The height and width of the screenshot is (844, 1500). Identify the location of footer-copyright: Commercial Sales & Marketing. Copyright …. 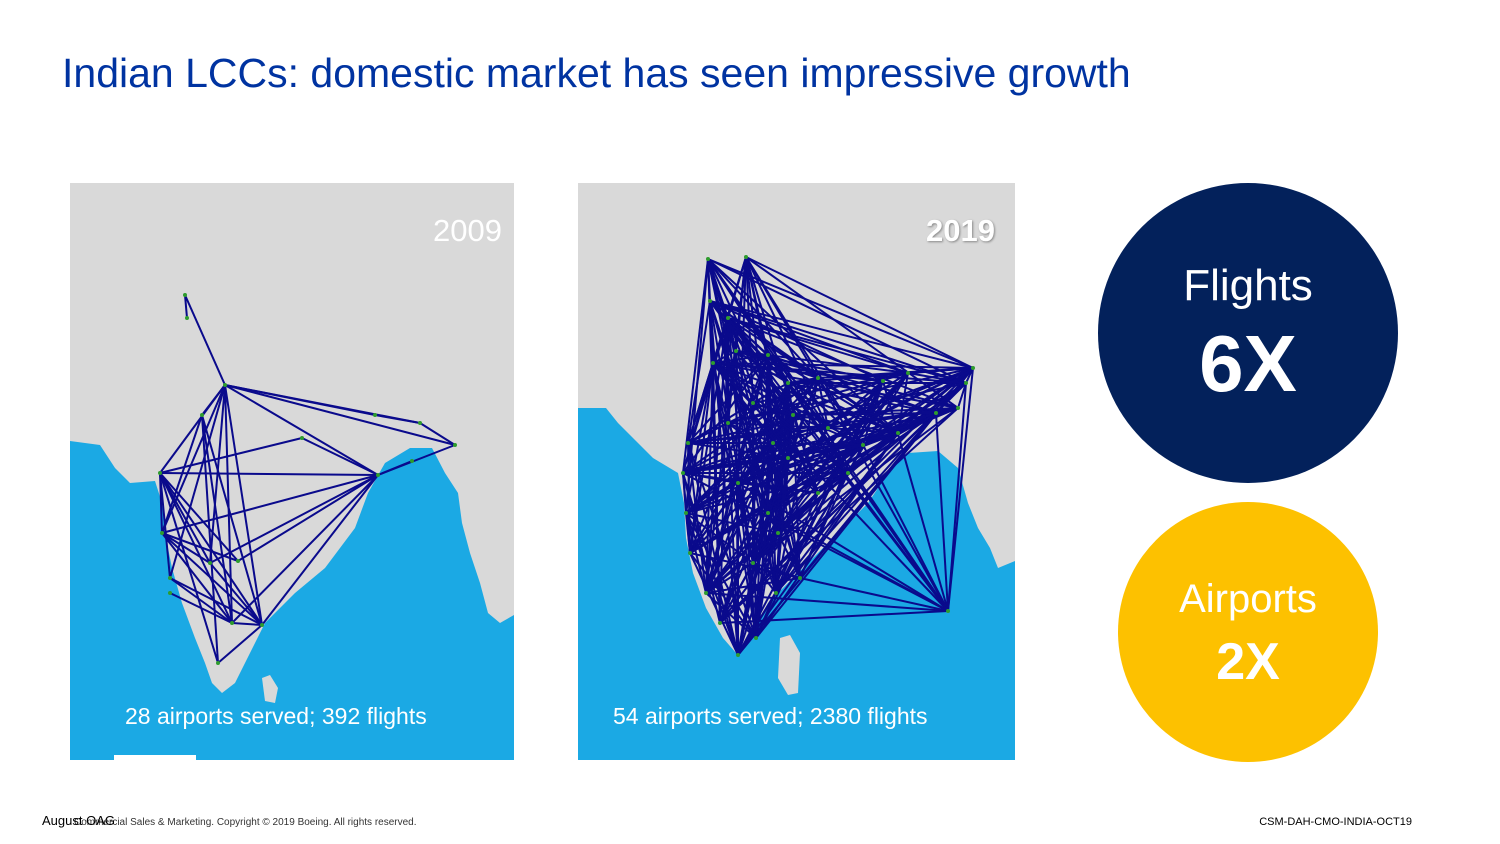
(245, 822).